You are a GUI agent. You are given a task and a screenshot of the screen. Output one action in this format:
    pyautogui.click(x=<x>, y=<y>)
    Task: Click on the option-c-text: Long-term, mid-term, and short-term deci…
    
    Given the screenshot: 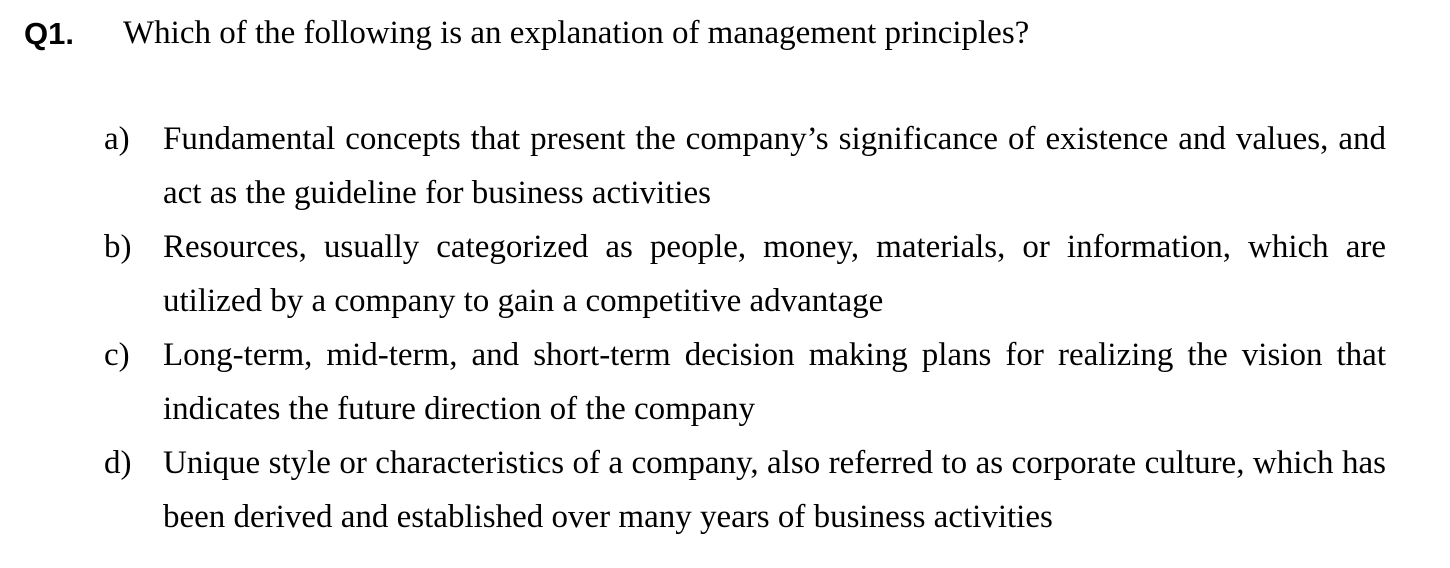 What is the action you would take?
    pyautogui.click(x=774, y=382)
    